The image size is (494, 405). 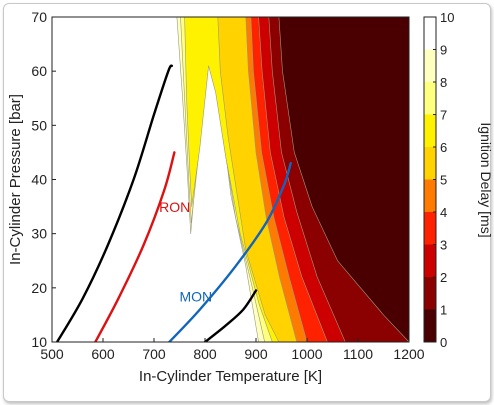 I want to click on y-tick-label: 10, so click(x=39, y=342).